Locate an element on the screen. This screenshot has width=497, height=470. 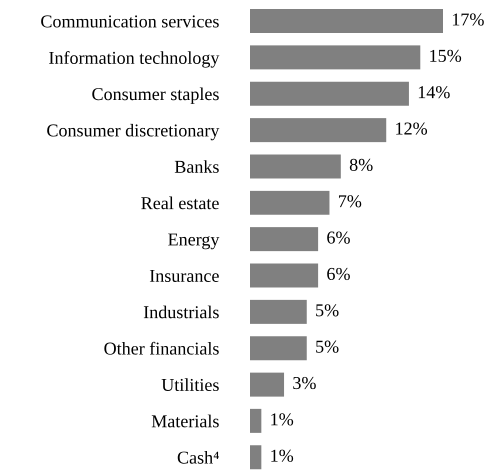
data-label: 17% is located at coordinates (468, 19).